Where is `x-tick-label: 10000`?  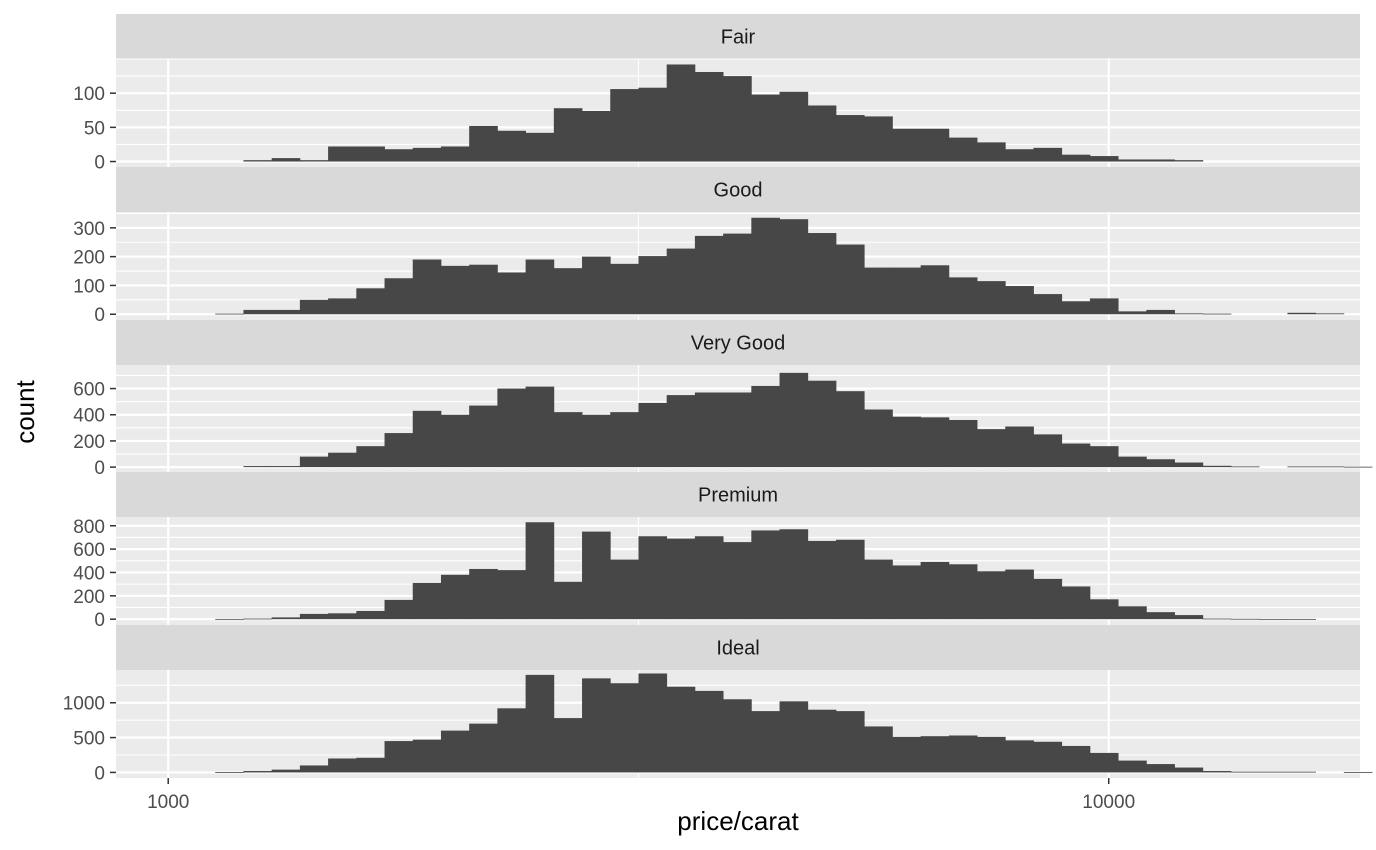 x-tick-label: 10000 is located at coordinates (1108, 802).